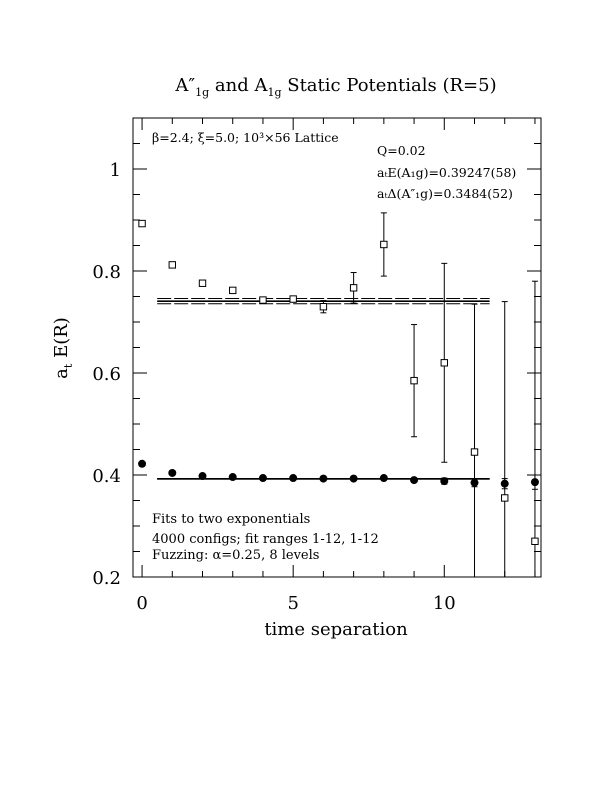  I want to click on ylabel-main: a, so click(61, 373).